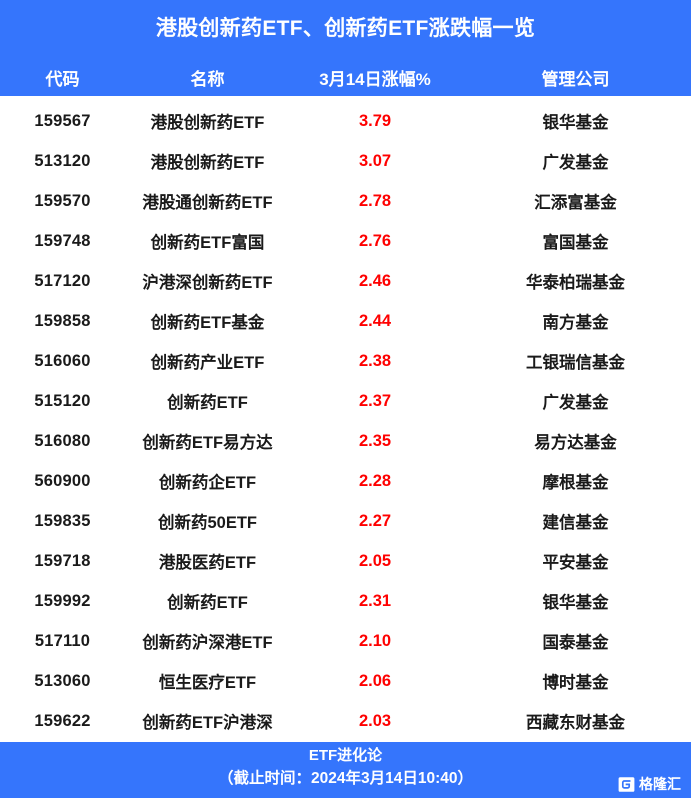 This screenshot has width=691, height=798. What do you see at coordinates (62, 360) in the screenshot?
I see `cell-code: 516060` at bounding box center [62, 360].